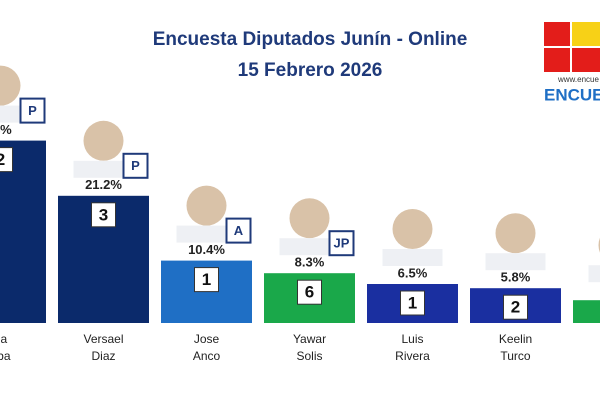 Image resolution: width=600 pixels, height=400 pixels. Describe the element at coordinates (5, 356) in the screenshot. I see `x-tick-label: uba` at that location.